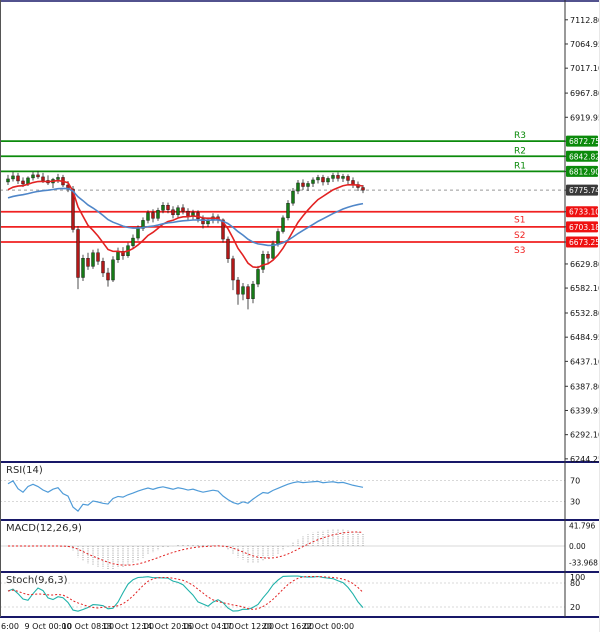 Image resolution: width=600 pixels, height=632 pixels. I want to click on svg-text: -33.968, so click(583, 563).